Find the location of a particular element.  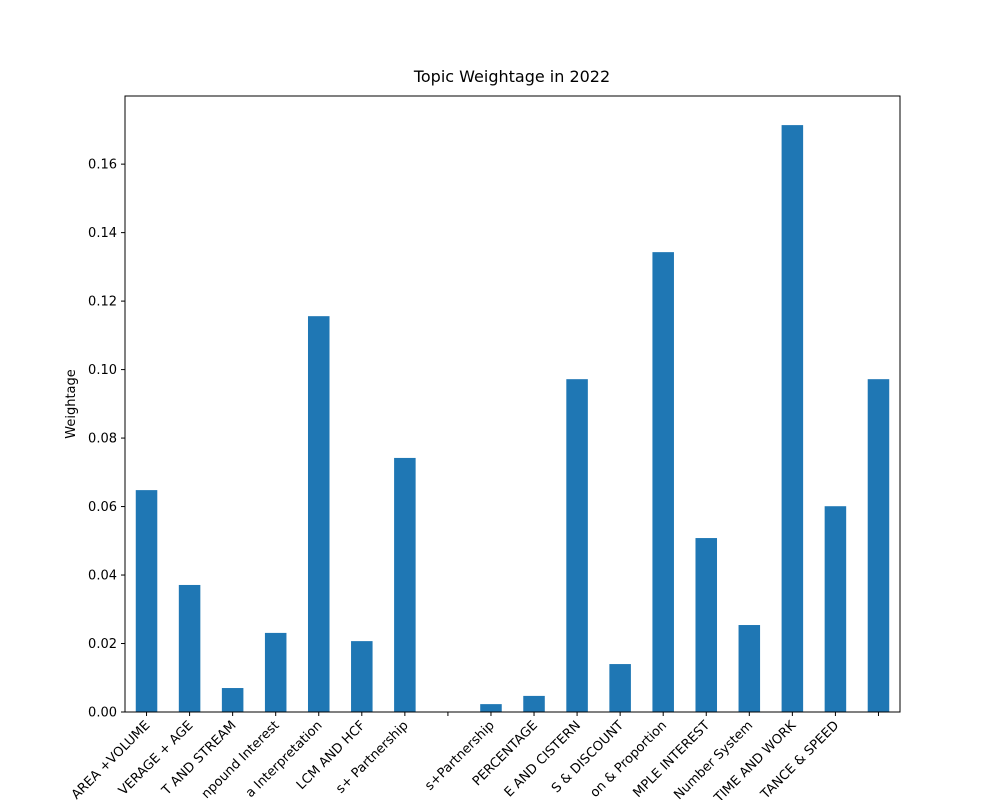

y-tick-label: 0.06 is located at coordinates (102, 507).